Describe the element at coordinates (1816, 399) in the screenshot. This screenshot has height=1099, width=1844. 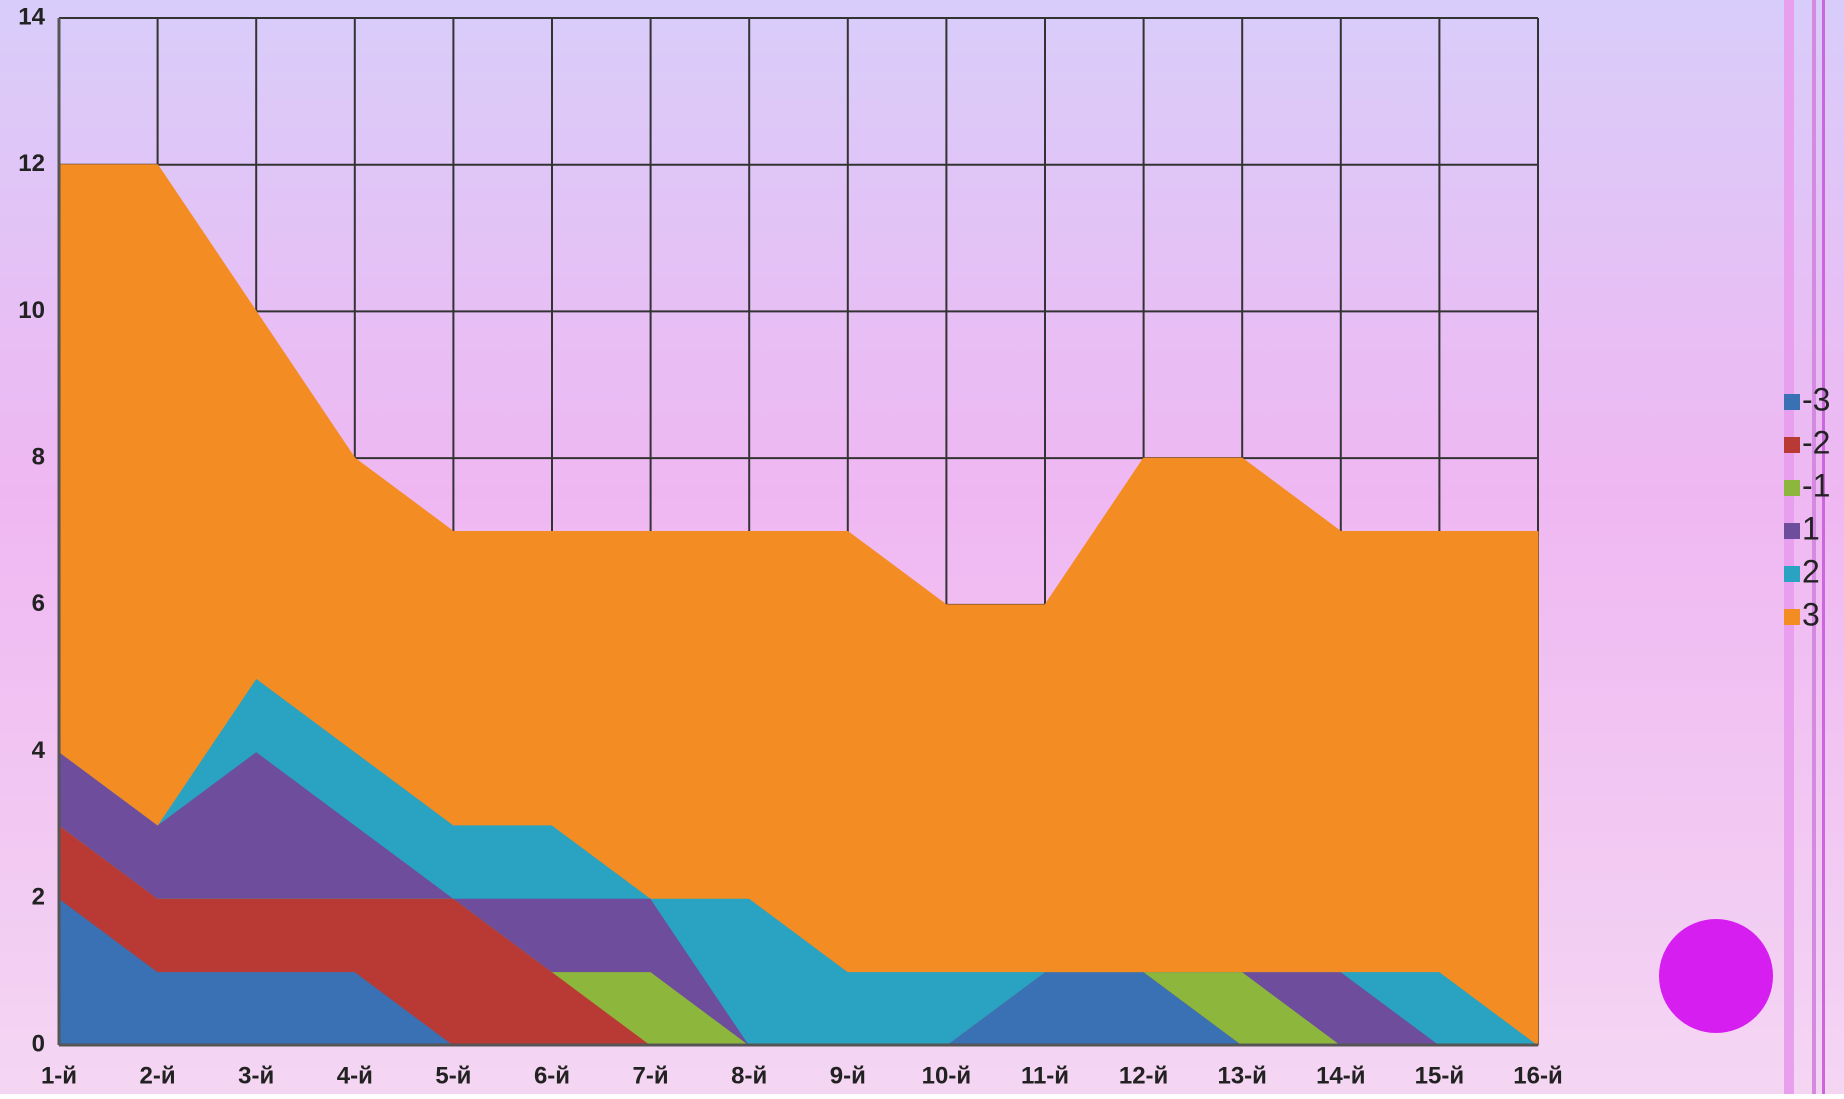
I see `legend-label: -3` at that location.